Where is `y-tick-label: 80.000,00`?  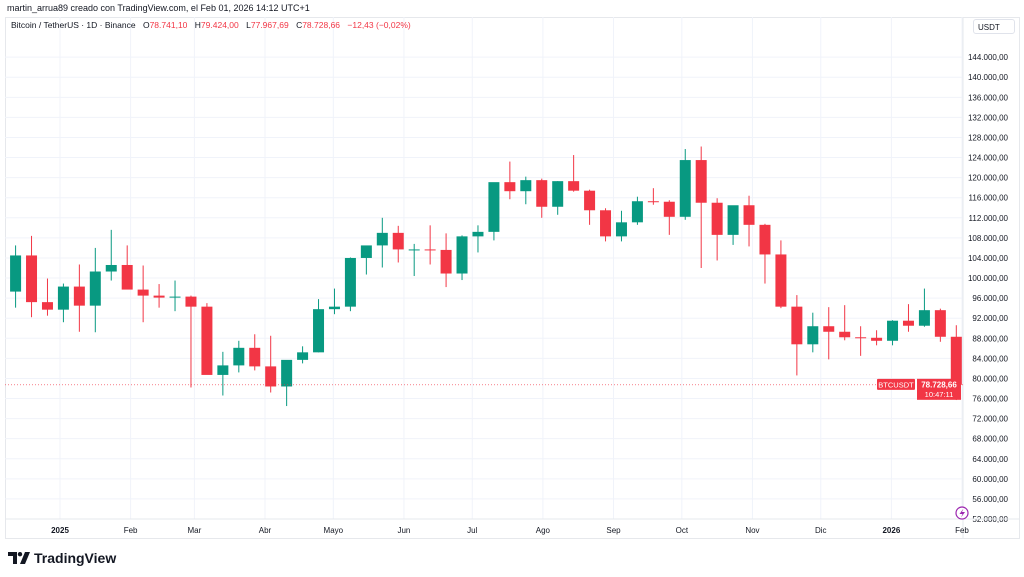
y-tick-label: 80.000,00 is located at coordinates (990, 378).